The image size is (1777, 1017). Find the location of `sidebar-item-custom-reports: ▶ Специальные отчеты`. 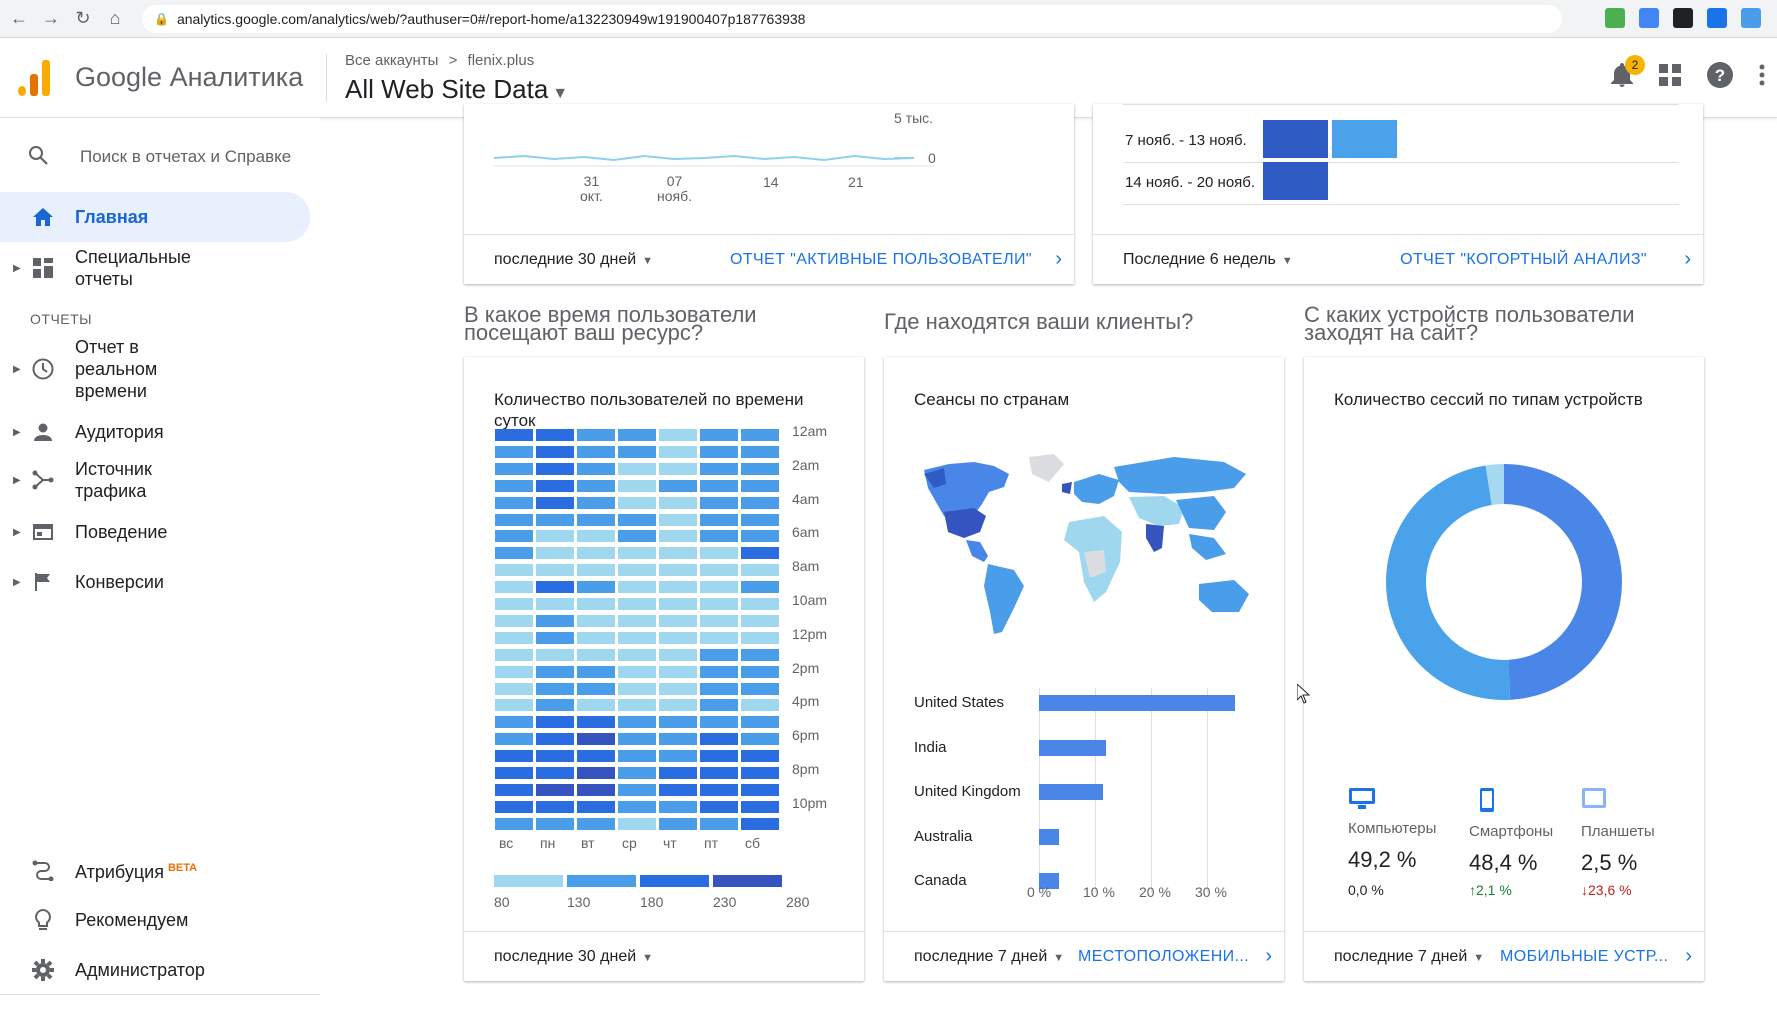

sidebar-item-custom-reports: ▶ Специальные отчеты is located at coordinates (160, 268).